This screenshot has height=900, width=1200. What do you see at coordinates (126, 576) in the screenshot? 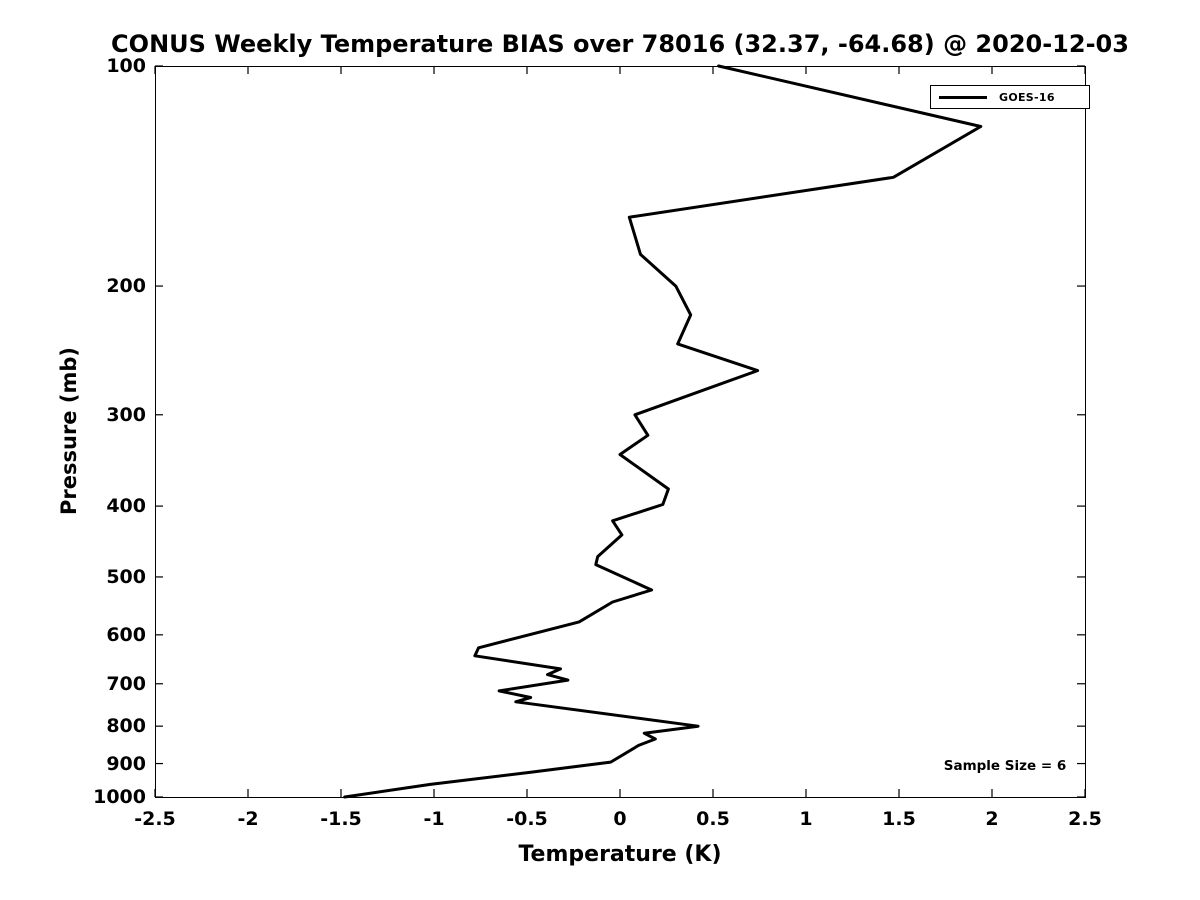
I see `y-tick-label: 500` at bounding box center [126, 576].